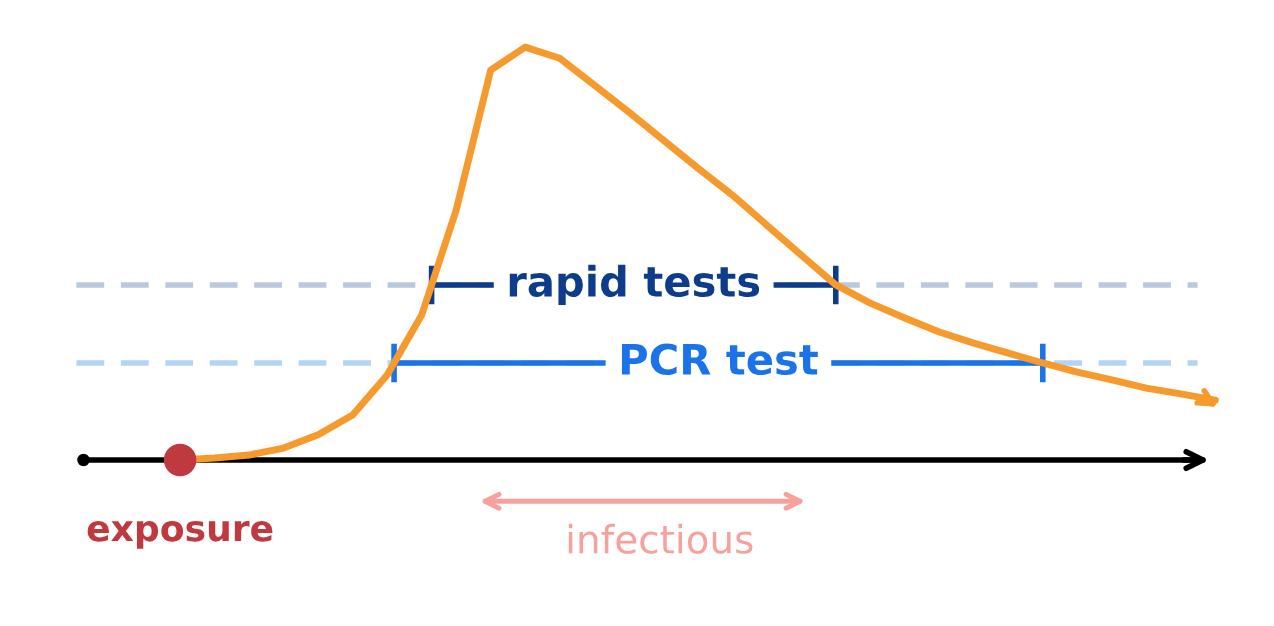 The width and height of the screenshot is (1274, 626). Describe the element at coordinates (660, 538) in the screenshot. I see `text: infectious` at that location.